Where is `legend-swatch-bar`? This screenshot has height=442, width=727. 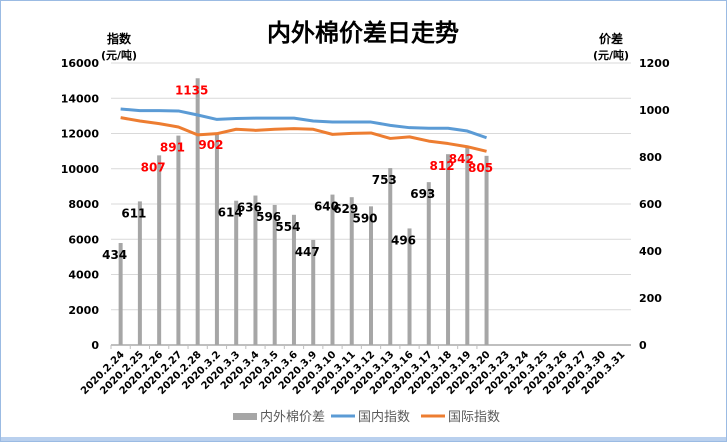 legend-swatch-bar is located at coordinates (245, 416).